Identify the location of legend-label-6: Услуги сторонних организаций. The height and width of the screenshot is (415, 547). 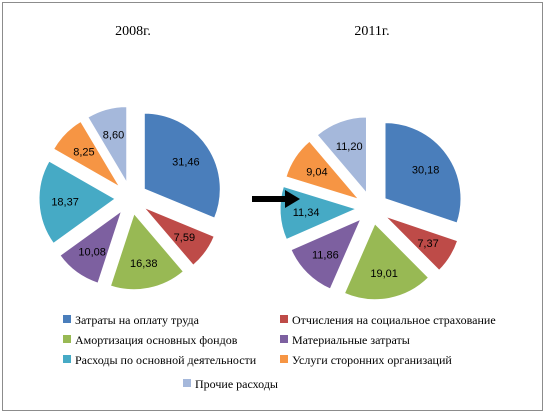
(372, 360).